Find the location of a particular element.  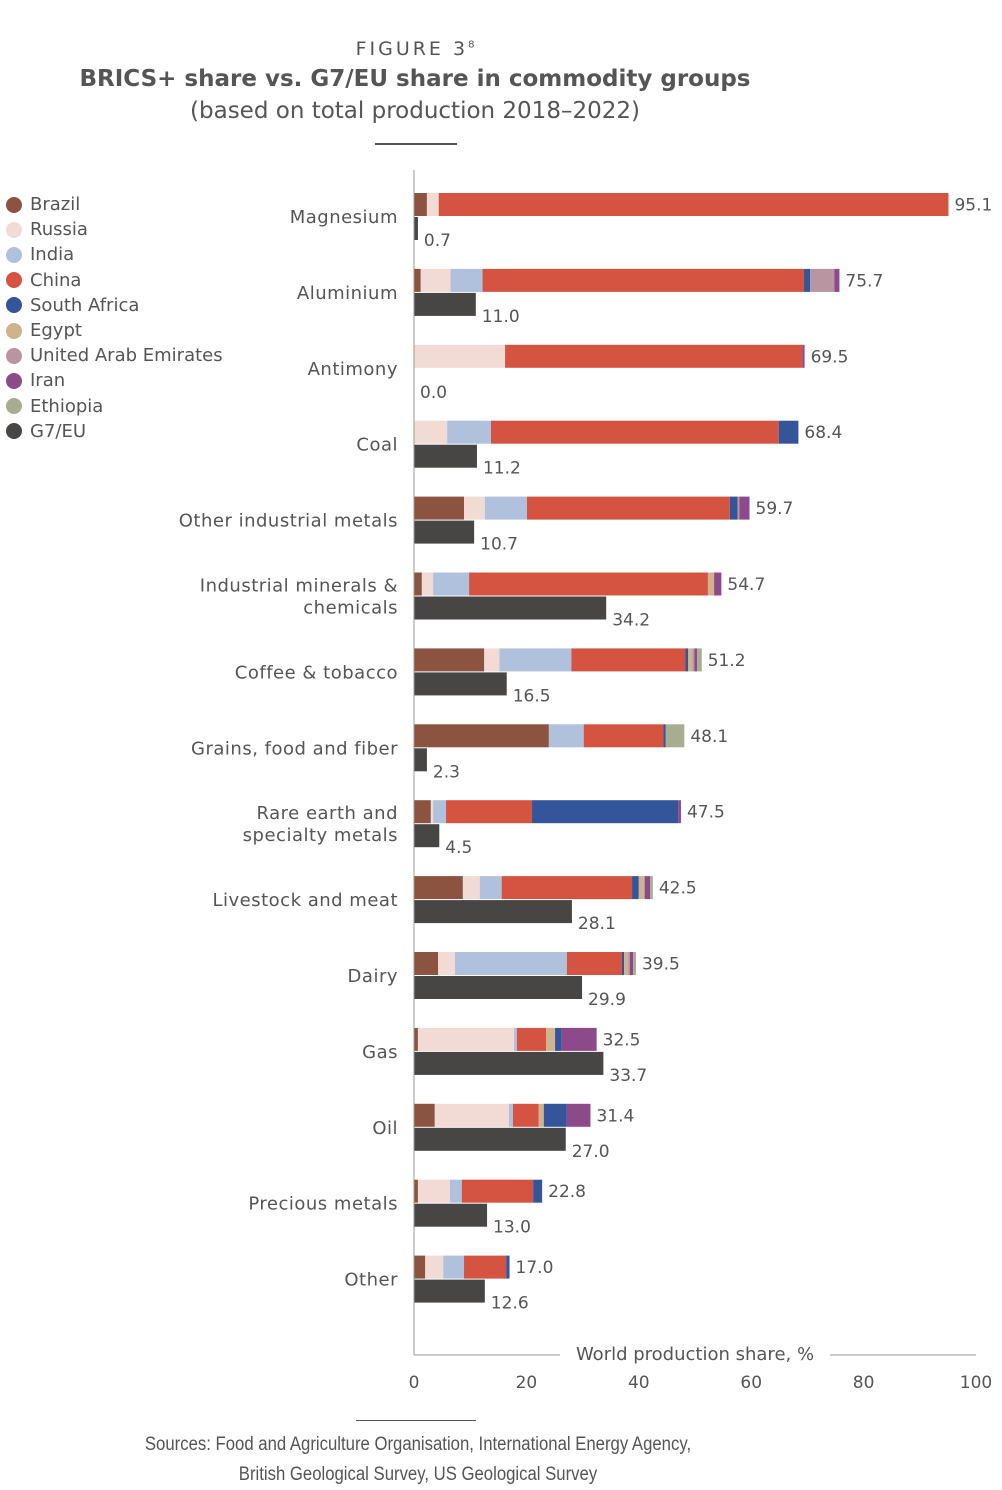

legend-label: Brazil is located at coordinates (55, 205).